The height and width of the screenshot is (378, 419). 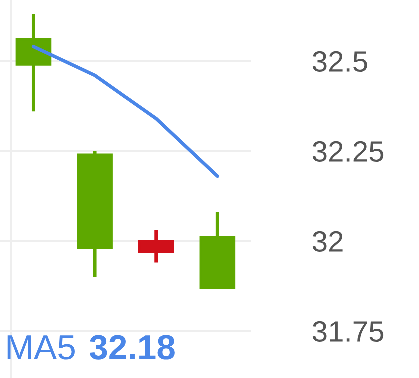 I want to click on y-tick-label: 32.5, so click(x=340, y=61).